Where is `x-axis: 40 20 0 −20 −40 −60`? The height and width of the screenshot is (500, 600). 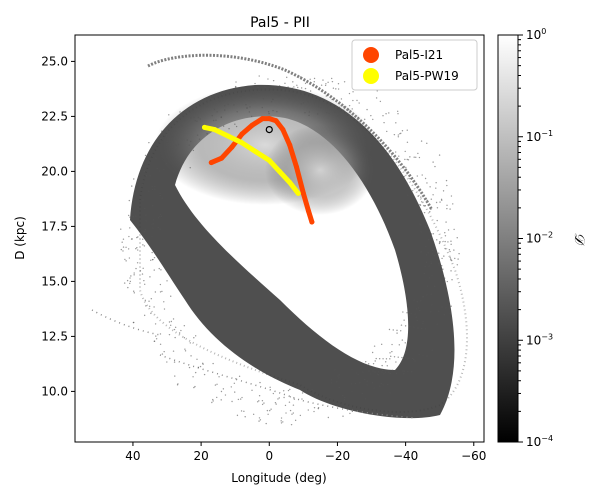 x-axis: 40 20 0 −20 −40 −60 is located at coordinates (305, 452).